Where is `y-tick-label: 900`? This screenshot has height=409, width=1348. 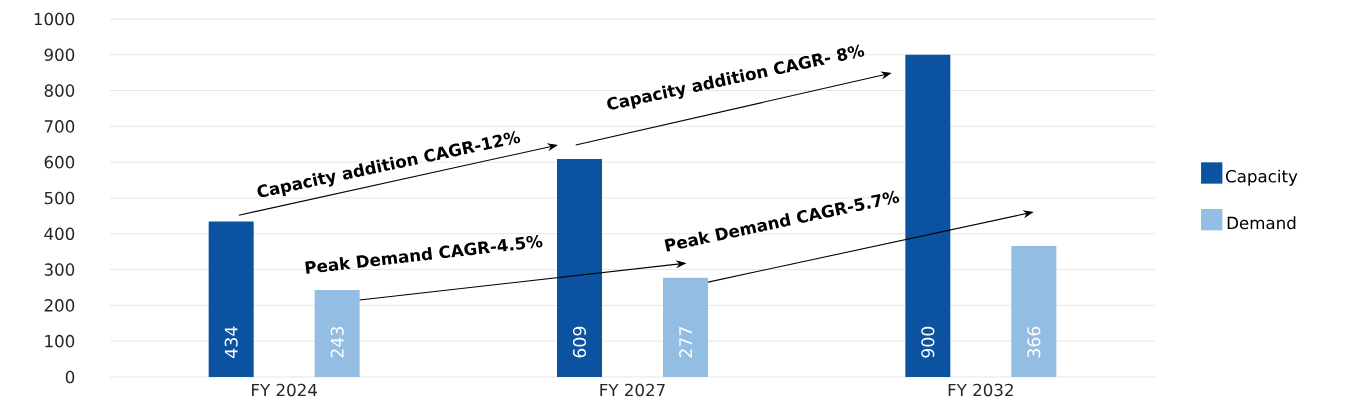
y-tick-label: 900 is located at coordinates (59, 55).